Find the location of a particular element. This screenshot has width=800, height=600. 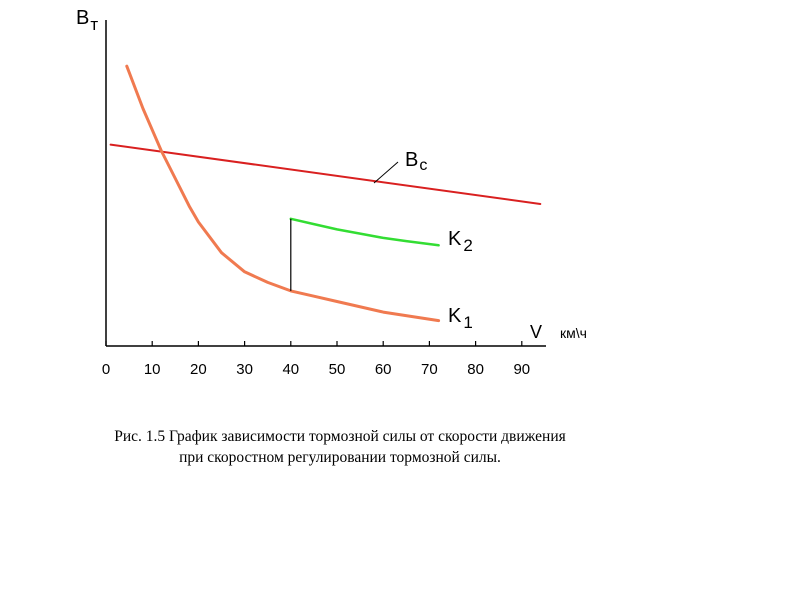

x-tick-label-70: 70 is located at coordinates (429, 369).